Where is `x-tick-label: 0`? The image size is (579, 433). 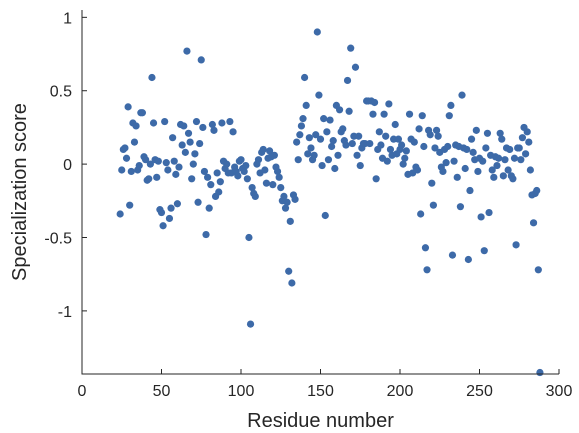 x-tick-label: 0 is located at coordinates (82, 391).